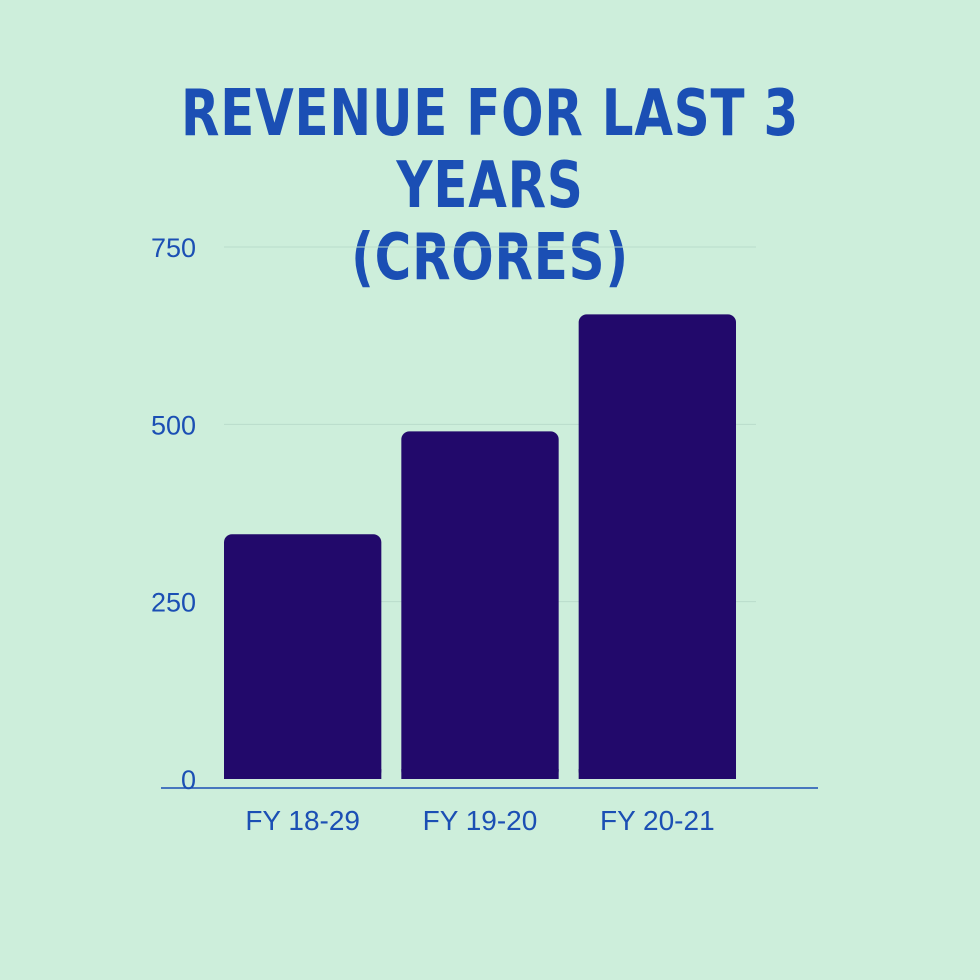 This screenshot has height=980, width=980. I want to click on x-tick-label-1: FY 19-20, so click(480, 820).